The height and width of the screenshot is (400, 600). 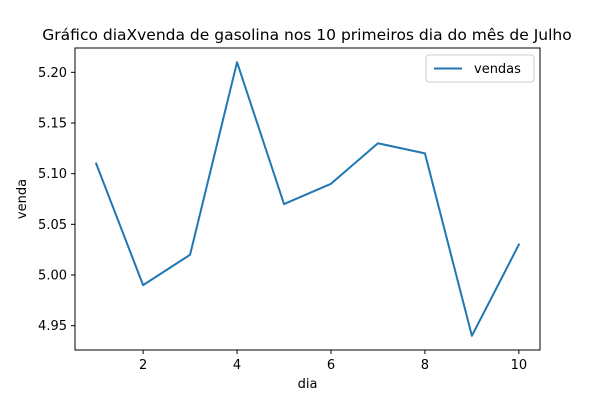 What do you see at coordinates (519, 365) in the screenshot?
I see `x-tick-label: 10` at bounding box center [519, 365].